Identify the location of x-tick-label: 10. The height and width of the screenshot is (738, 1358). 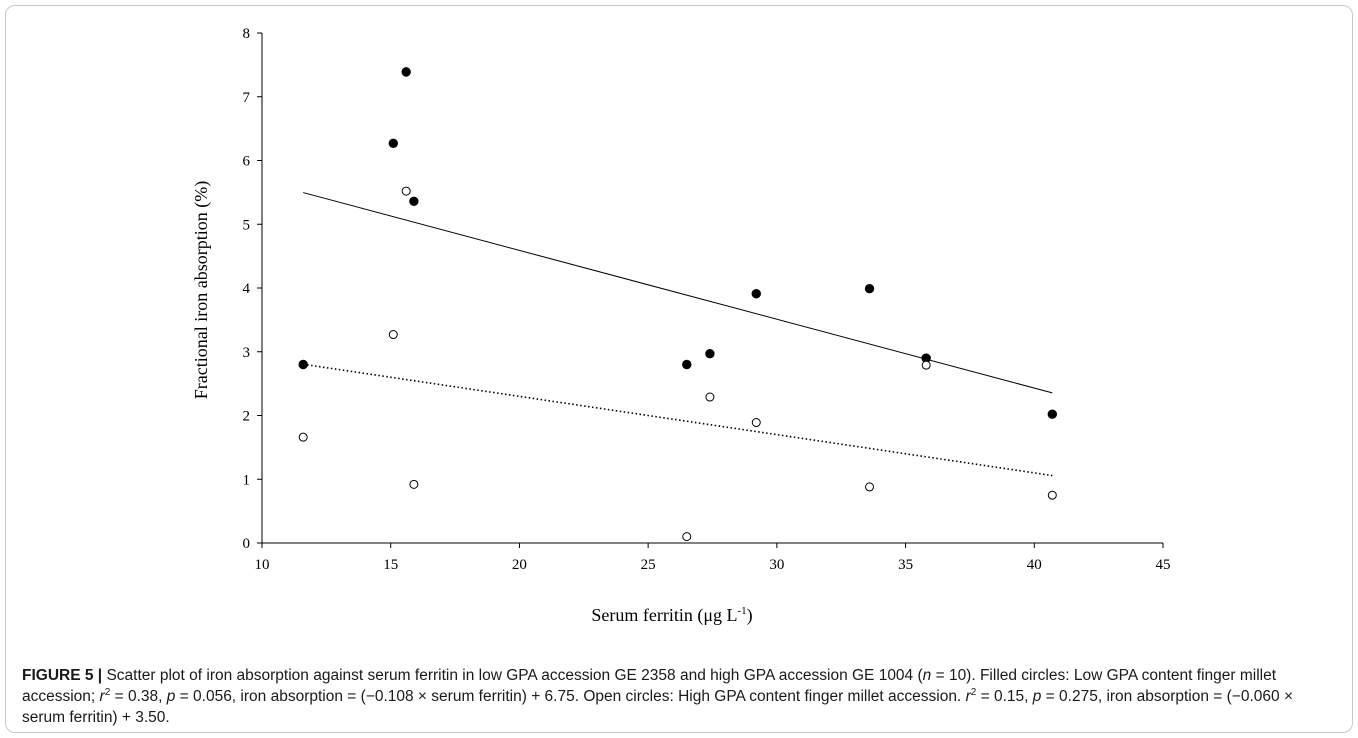
(262, 565).